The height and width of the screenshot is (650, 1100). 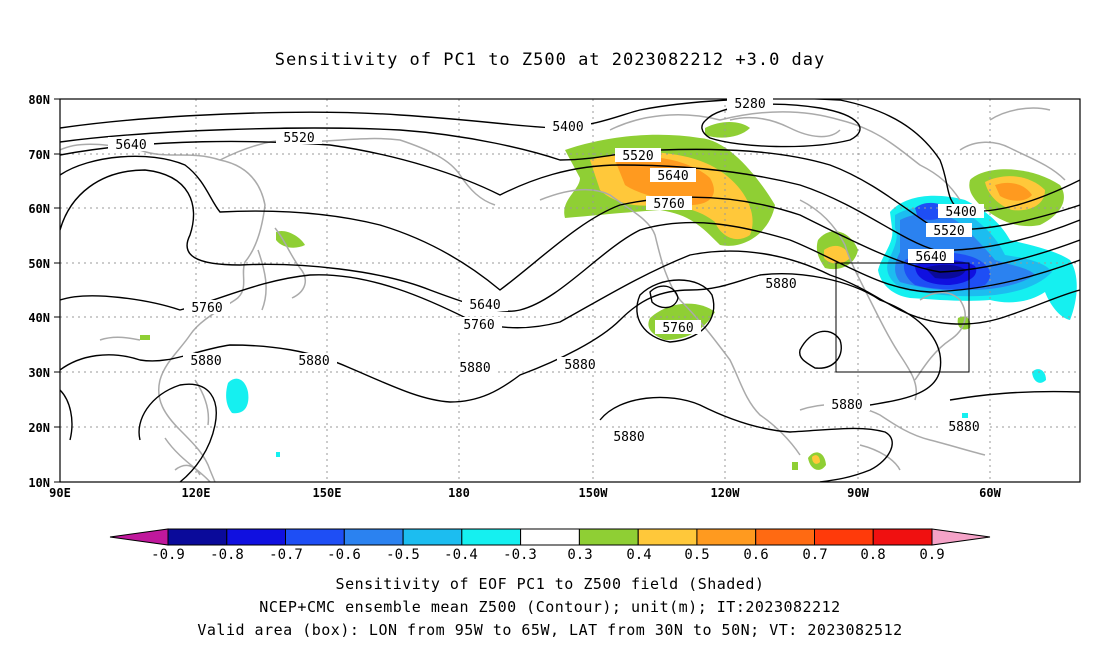 I want to click on colorbar-label: -0.7, so click(x=286, y=555).